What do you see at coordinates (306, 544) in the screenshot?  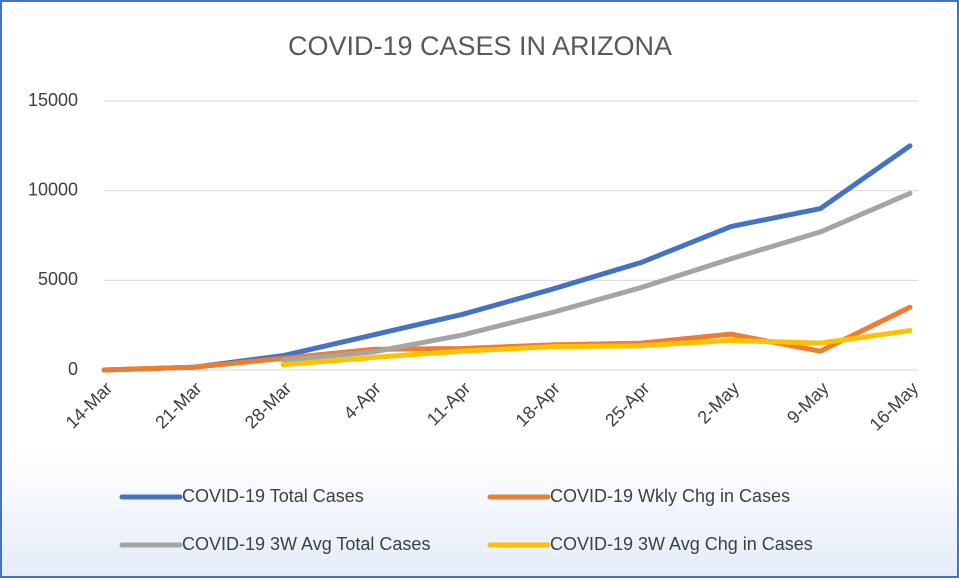 I see `legend-label: COVID-19 3W Avg Total Cases` at bounding box center [306, 544].